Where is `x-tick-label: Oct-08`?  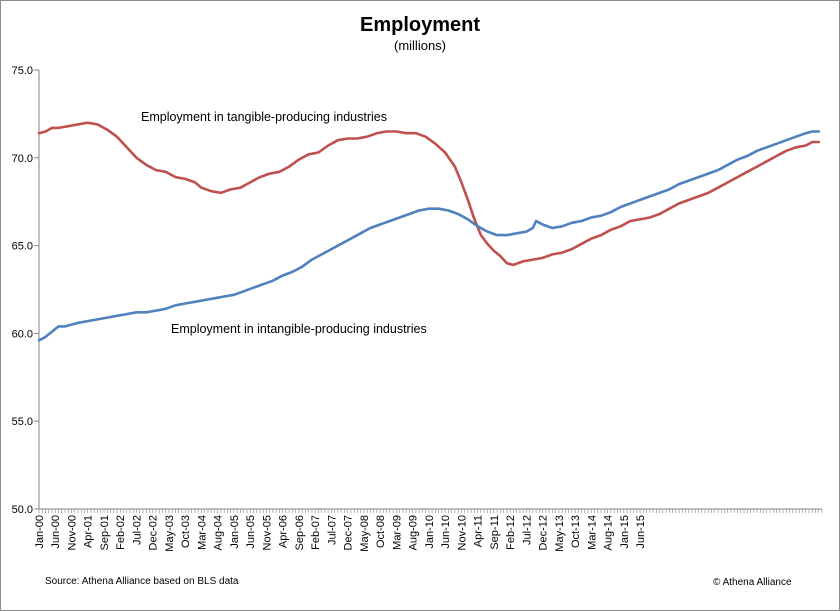
x-tick-label: Oct-08 is located at coordinates (381, 531).